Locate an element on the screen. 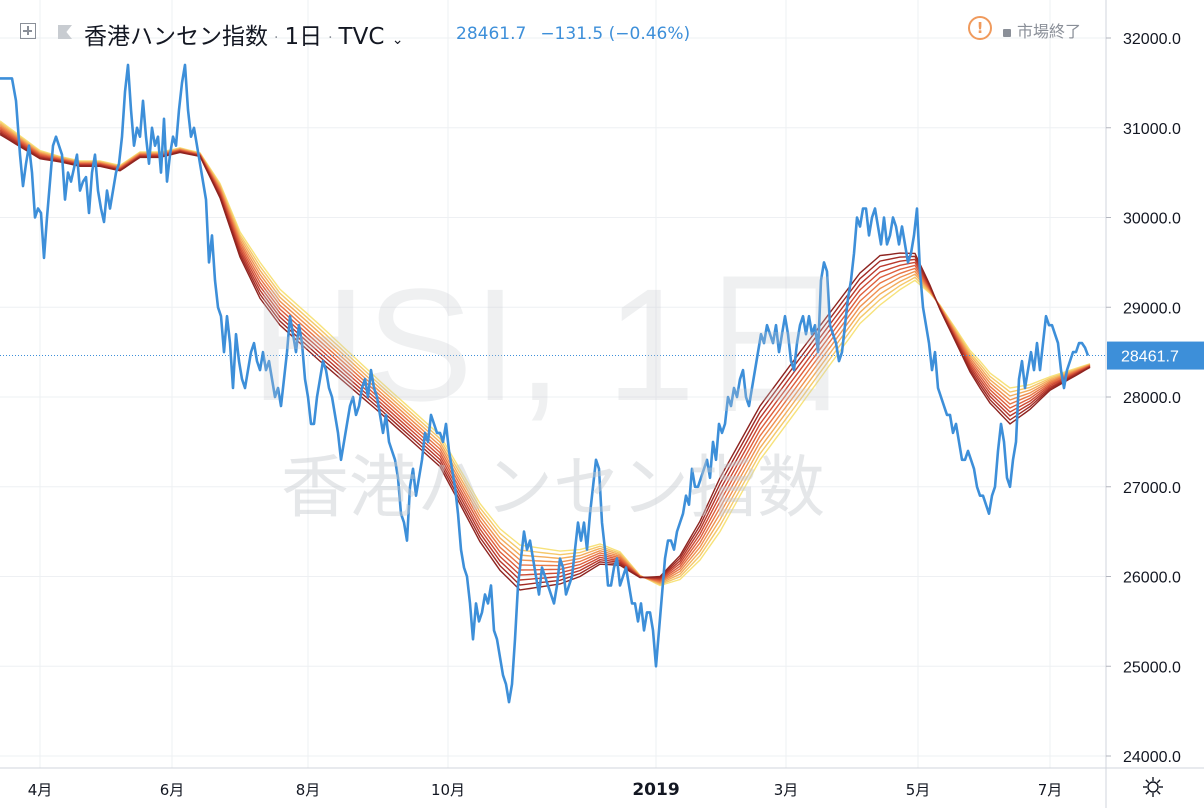  price-readout: 28461.7 −131.5 (−0.46%) is located at coordinates (580, 34).